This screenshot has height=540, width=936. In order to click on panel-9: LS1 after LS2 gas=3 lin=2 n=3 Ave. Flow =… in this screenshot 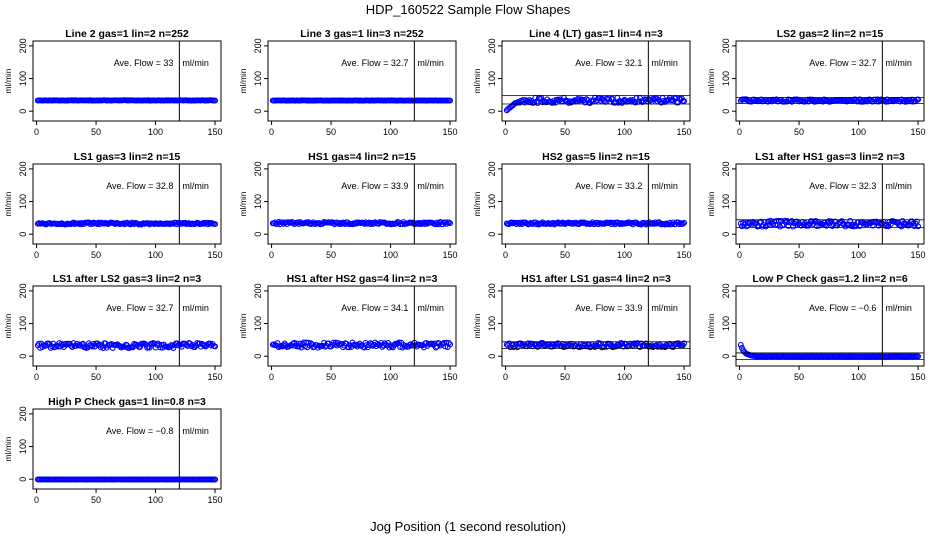, I will do `click(113, 327)`.